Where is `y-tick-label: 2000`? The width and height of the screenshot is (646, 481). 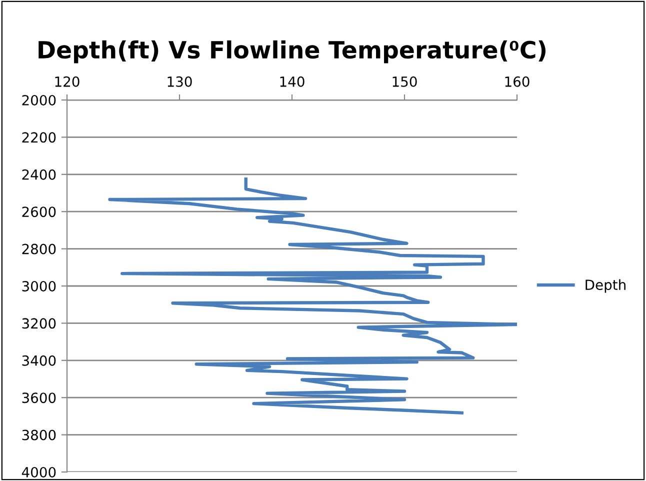
y-tick-label: 2000 is located at coordinates (39, 100).